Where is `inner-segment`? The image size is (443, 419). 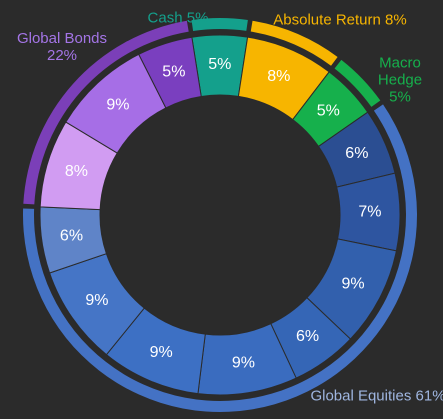
inner-segment is located at coordinates (170, 72).